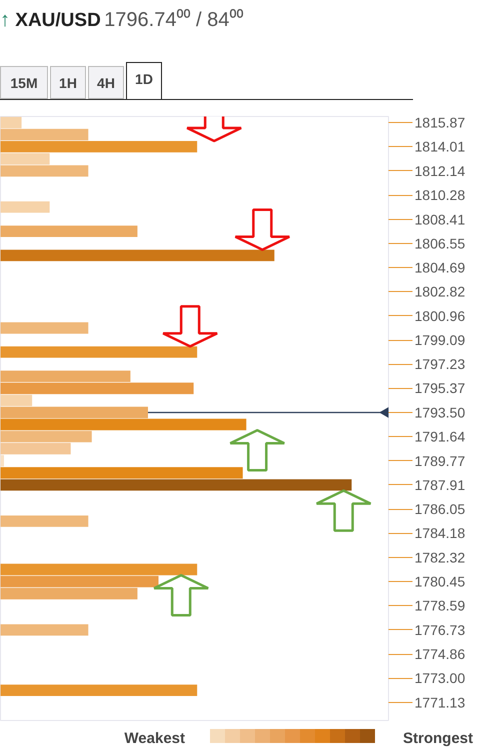 The height and width of the screenshot is (756, 479). Describe the element at coordinates (440, 146) in the screenshot. I see `y-tick-label: 1814.01` at that location.